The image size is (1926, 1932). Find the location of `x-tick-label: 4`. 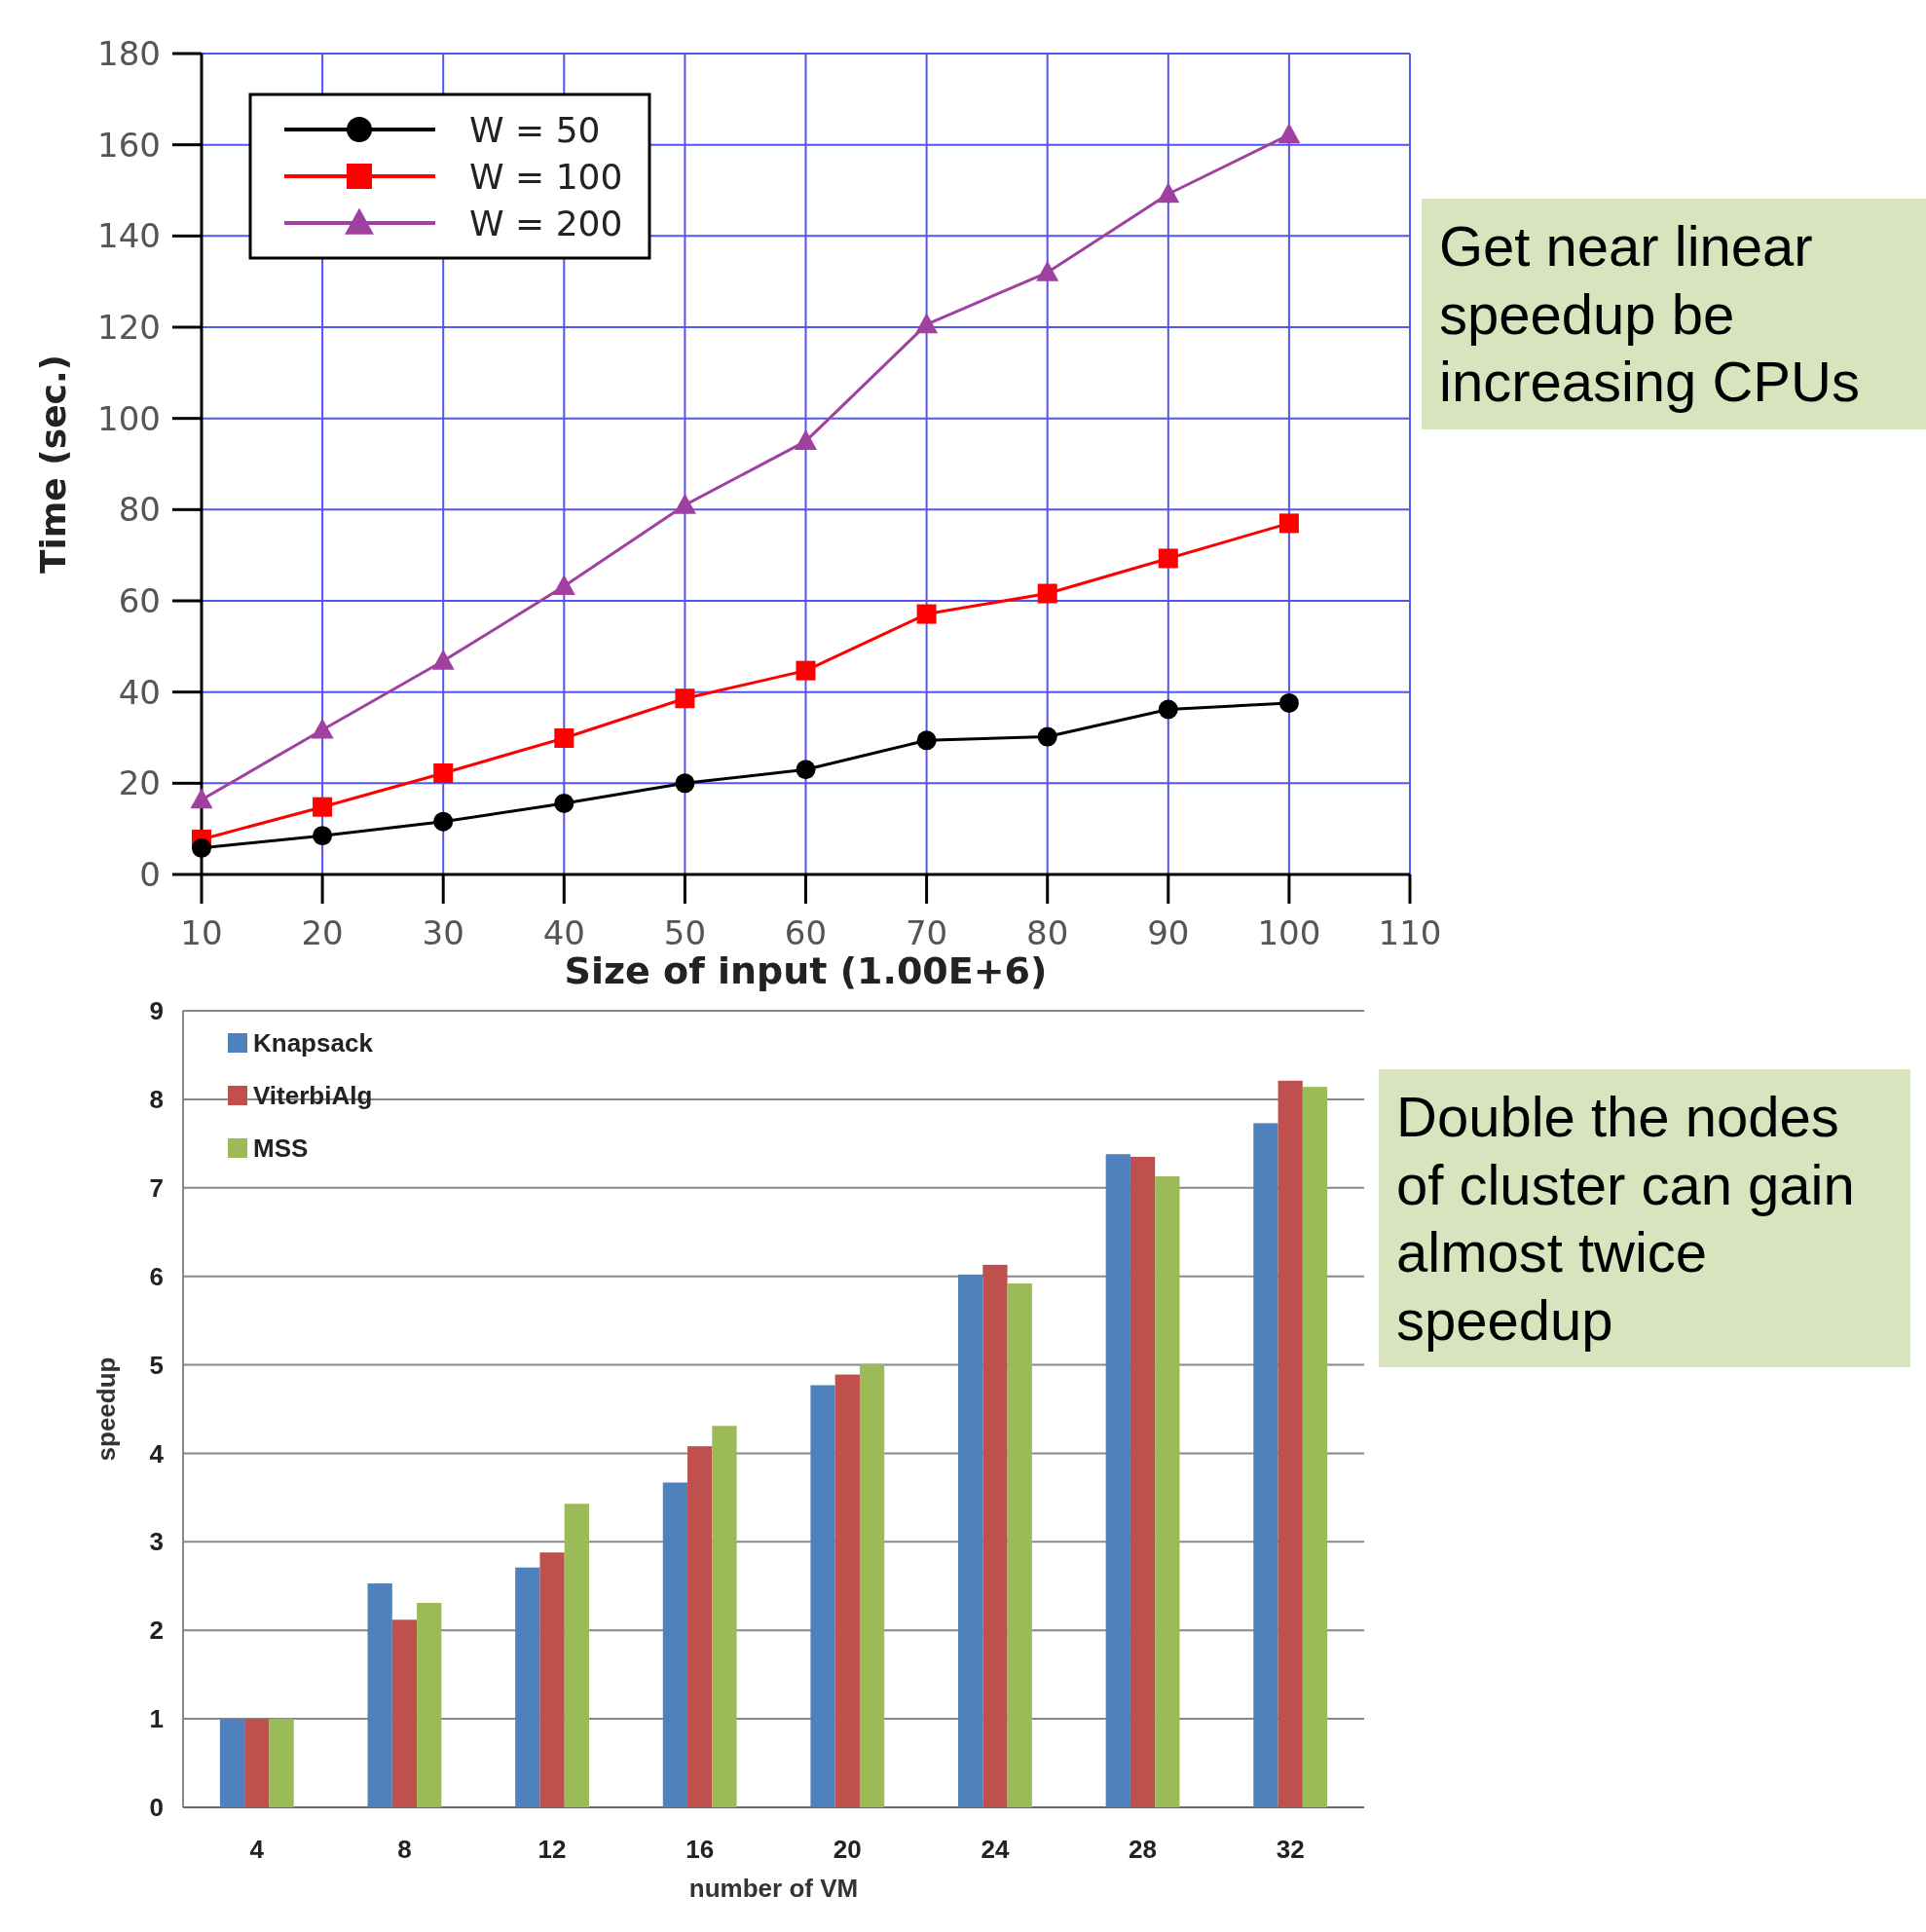

x-tick-label: 4 is located at coordinates (257, 1850).